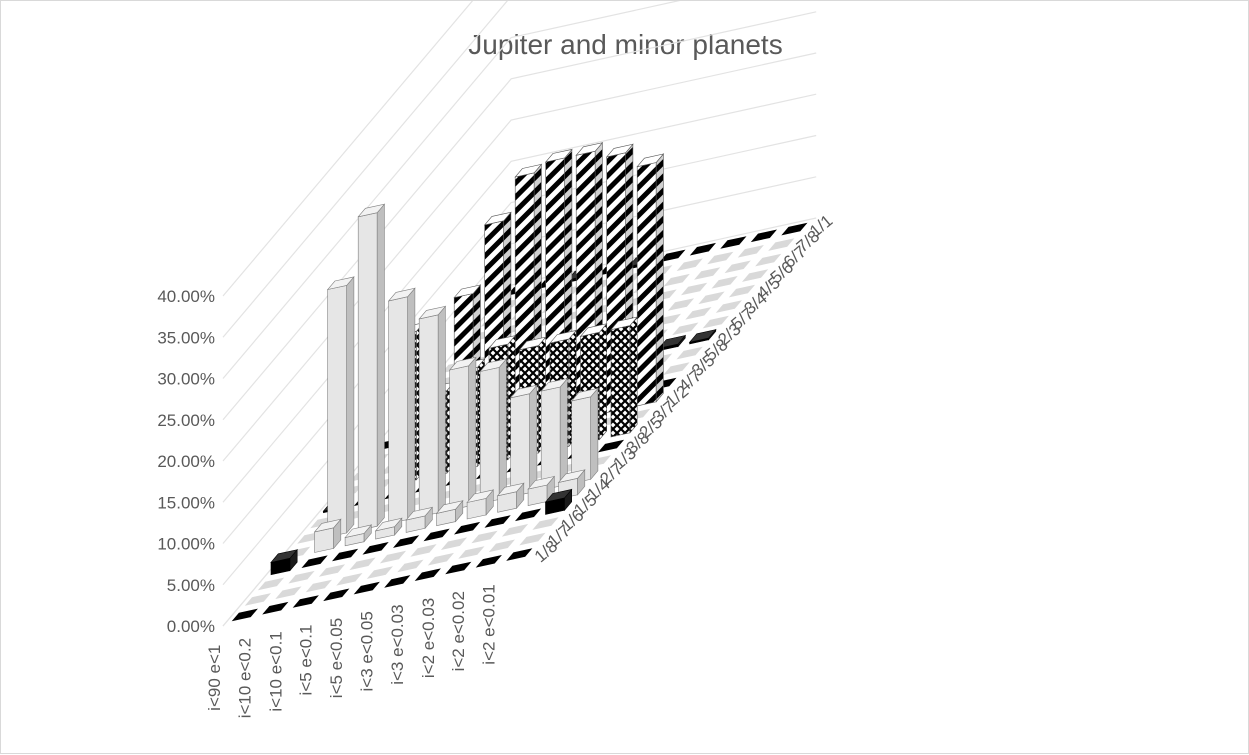  I want to click on category-axis-label: i<10 e<0.1, so click(275, 671).